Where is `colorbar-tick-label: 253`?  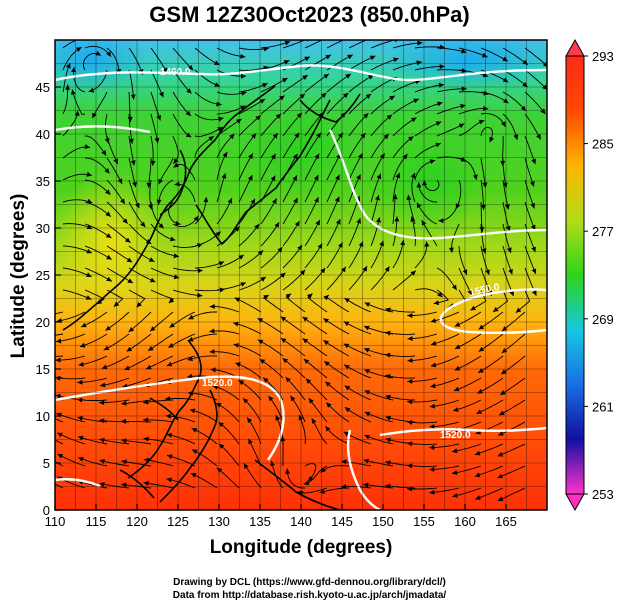 colorbar-tick-label: 253 is located at coordinates (603, 494).